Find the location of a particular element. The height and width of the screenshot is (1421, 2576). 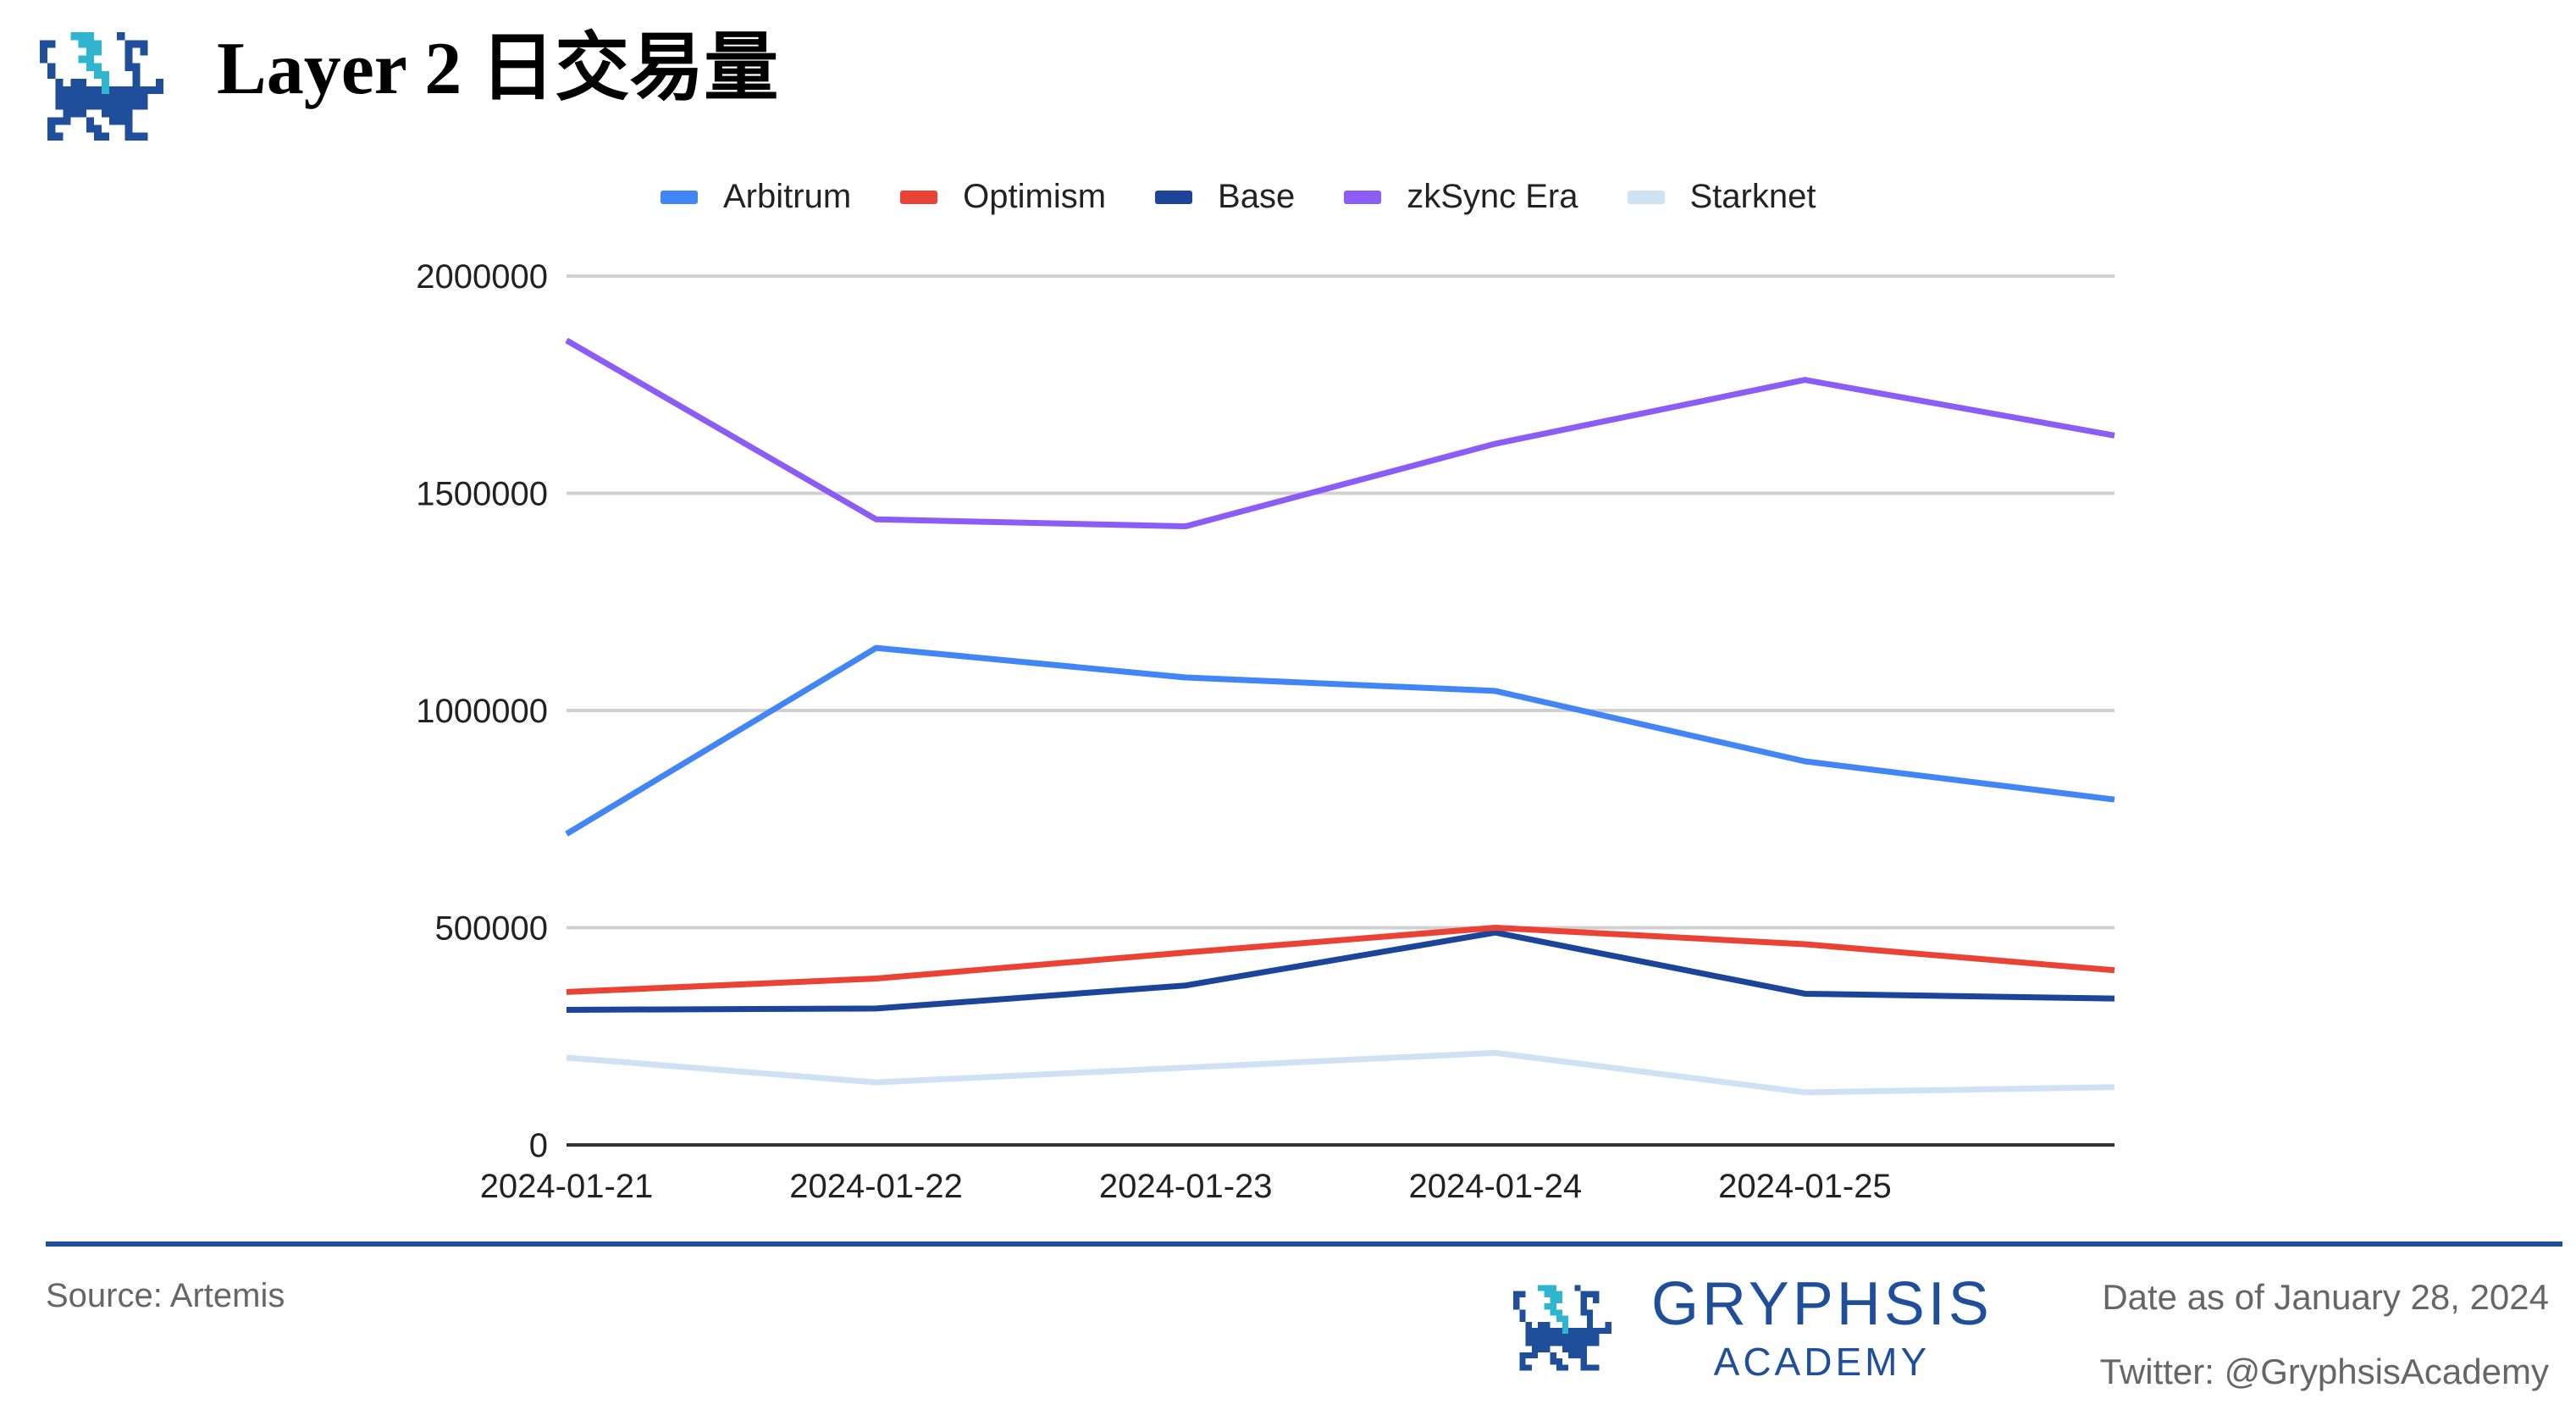

series-line-starknet is located at coordinates (1341, 1072).